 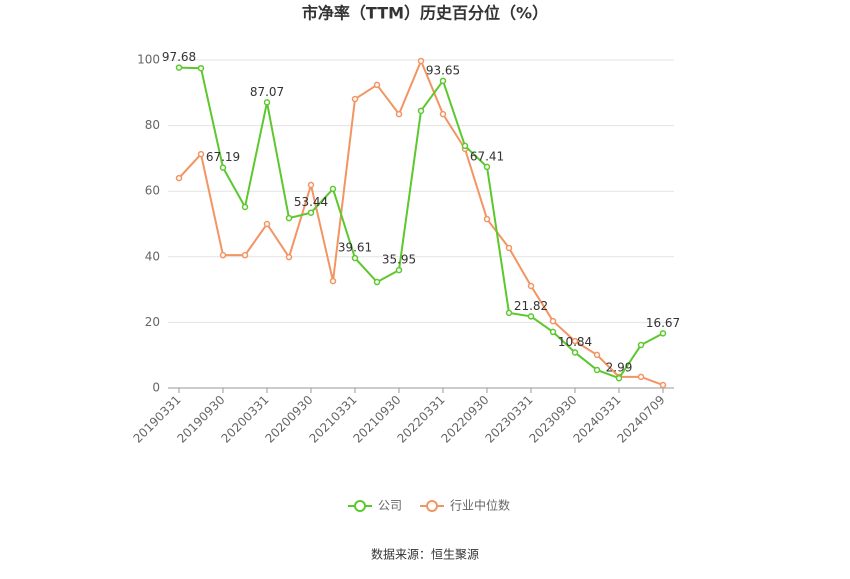 What do you see at coordinates (152, 125) in the screenshot?
I see `y-tick-label: 80` at bounding box center [152, 125].